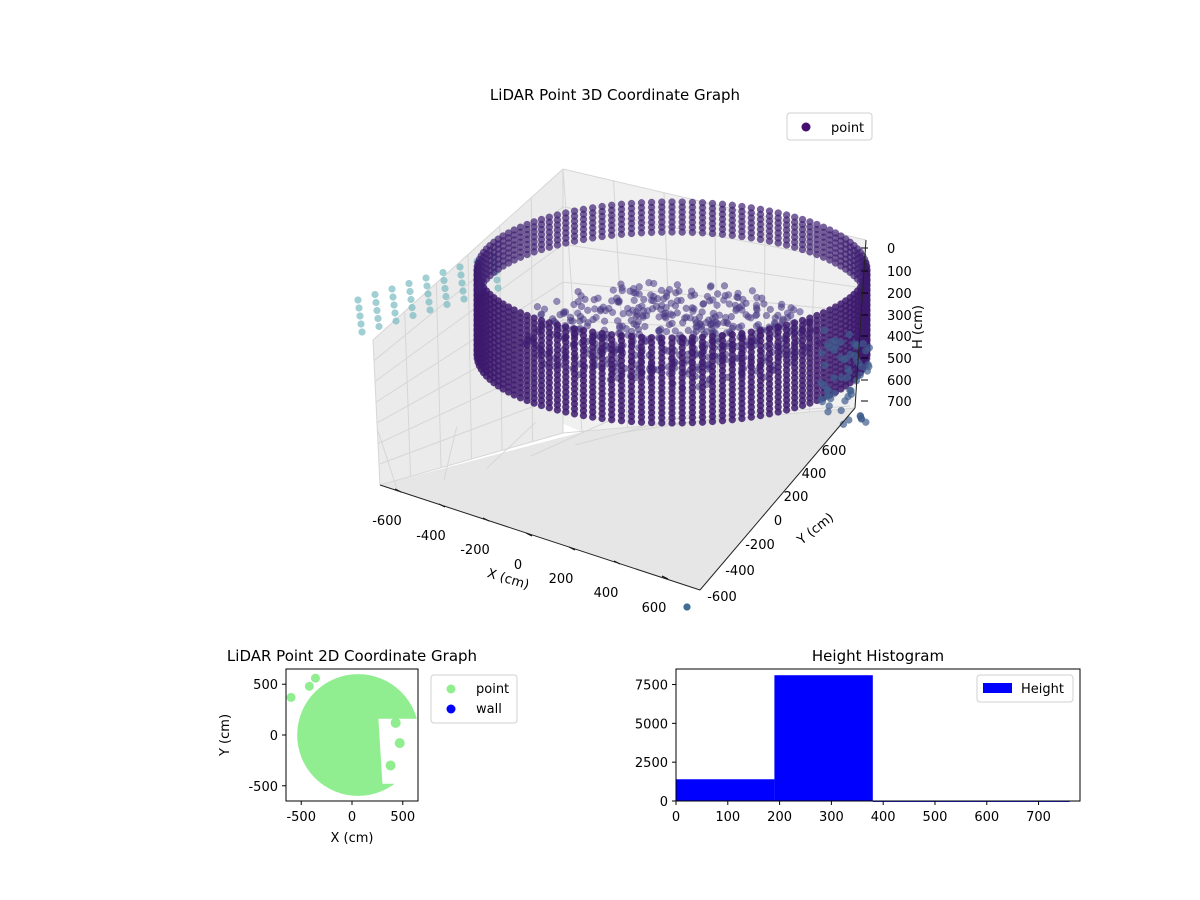  I want to click on legend-3d: point, so click(829, 126).